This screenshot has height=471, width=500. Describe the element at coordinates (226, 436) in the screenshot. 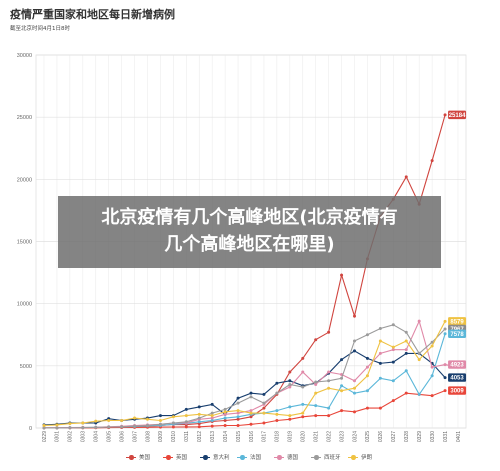

I see `x-tick-label: 0314` at that location.